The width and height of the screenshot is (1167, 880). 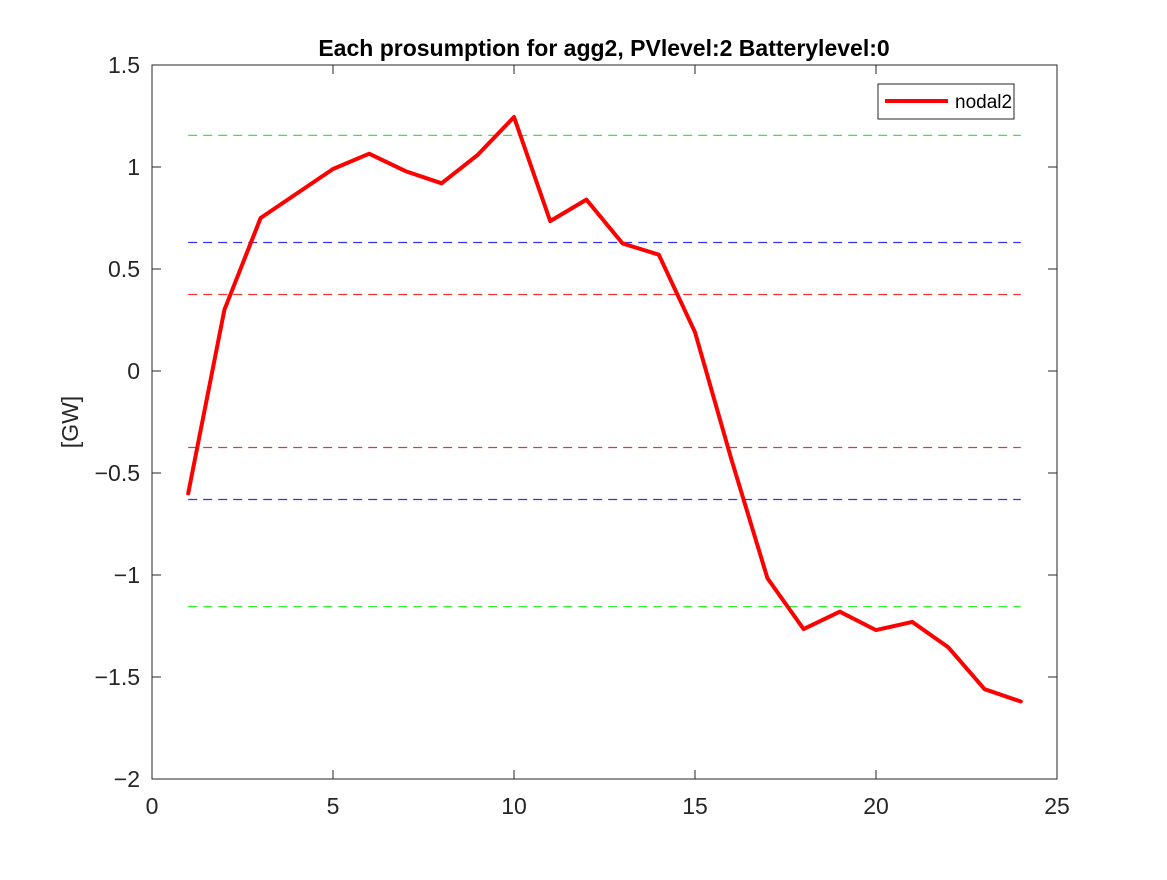 I want to click on y-tick-label: −1.5, so click(x=117, y=677).